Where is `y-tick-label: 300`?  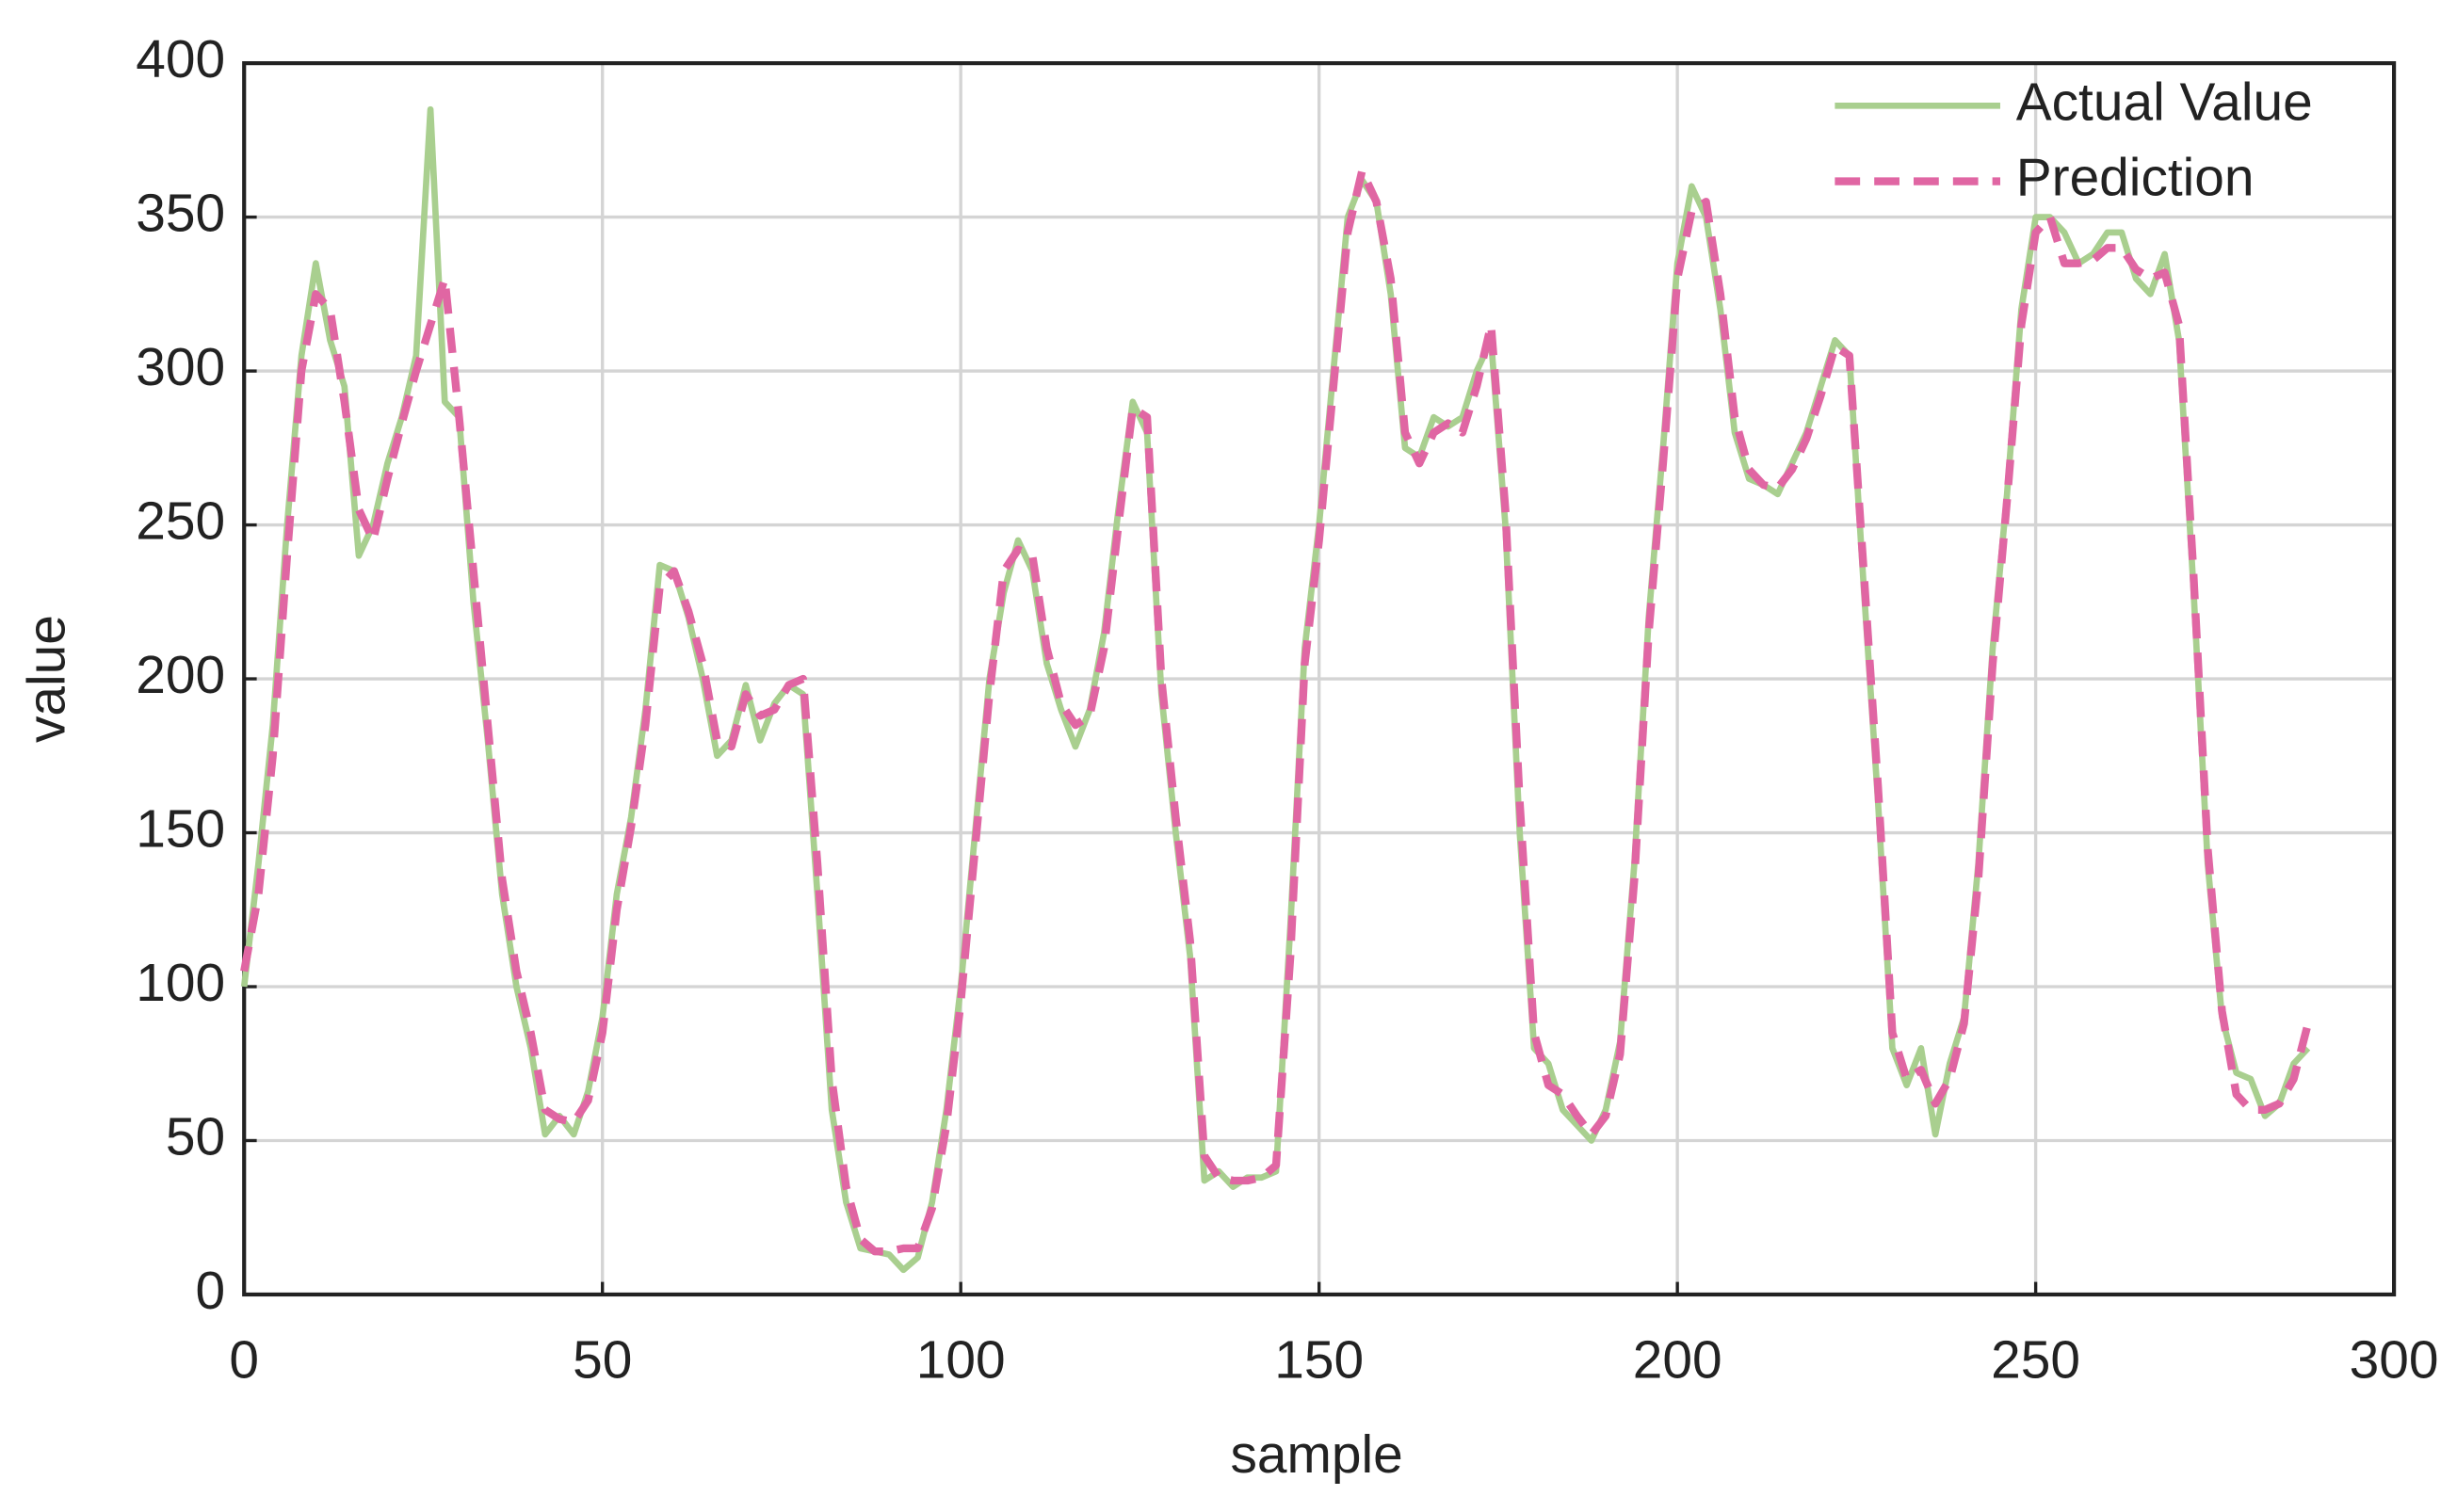
y-tick-label: 300 is located at coordinates (180, 367).